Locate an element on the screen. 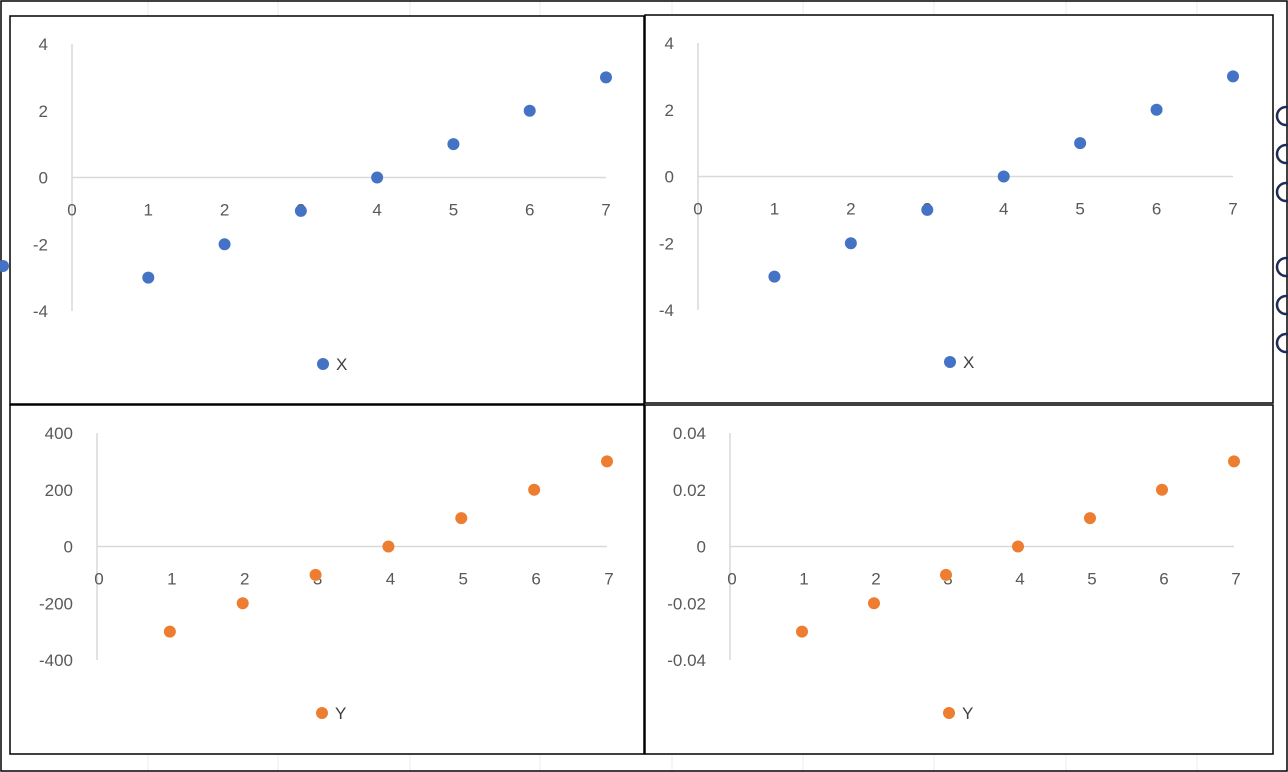  y-tick-label: -400 is located at coordinates (56, 660).